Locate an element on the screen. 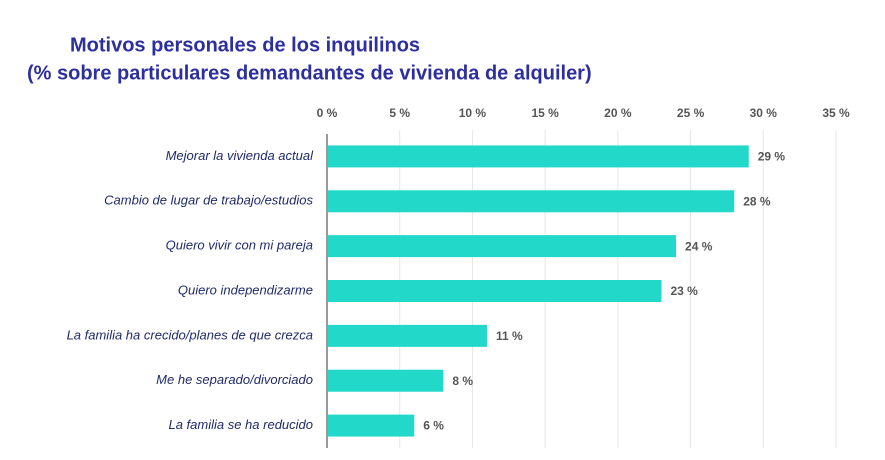 The height and width of the screenshot is (460, 885). value-label: 29 % is located at coordinates (772, 157).